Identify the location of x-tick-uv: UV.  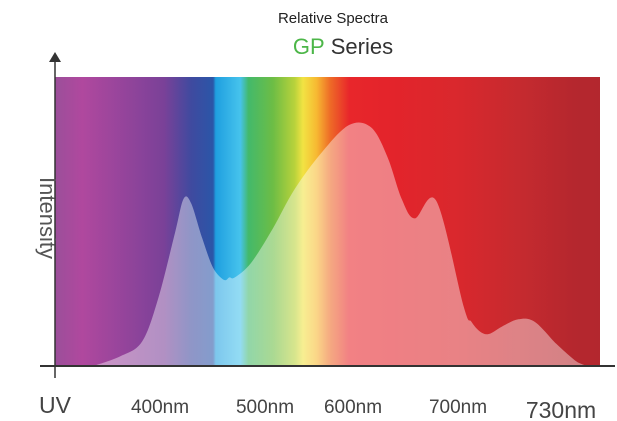
(55, 405).